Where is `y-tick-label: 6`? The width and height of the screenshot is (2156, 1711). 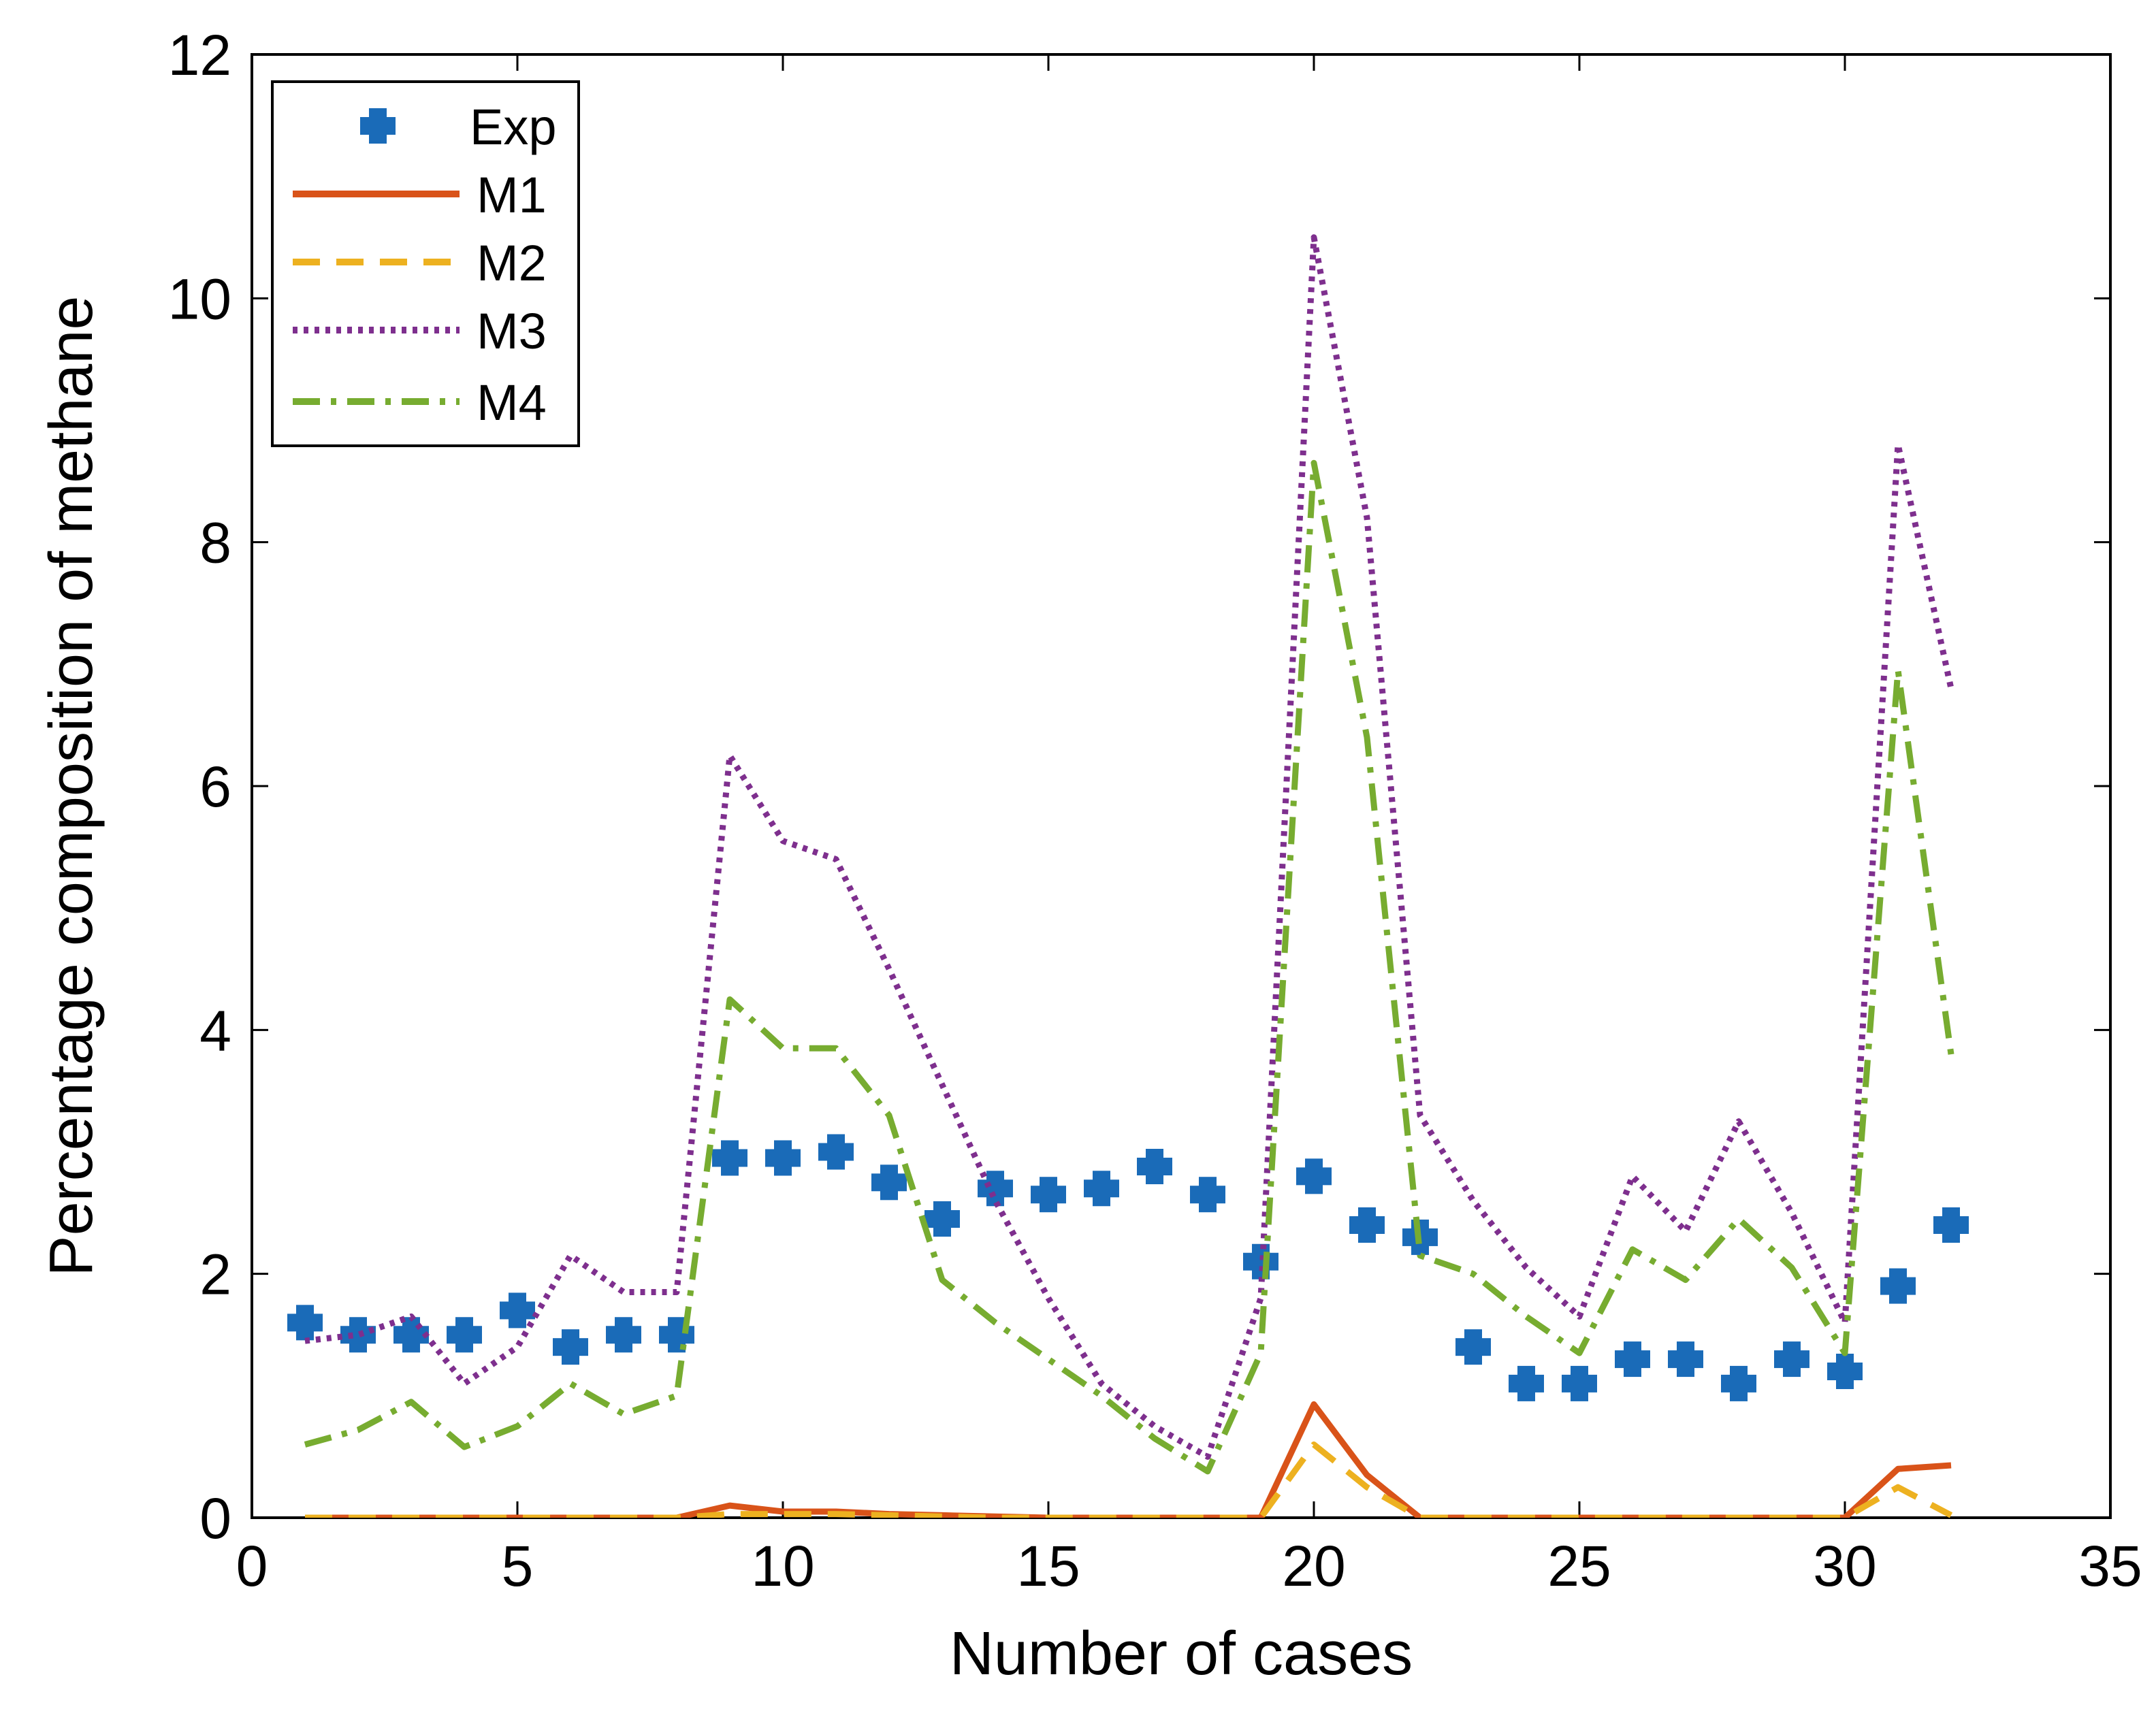
y-tick-label: 6 is located at coordinates (215, 787).